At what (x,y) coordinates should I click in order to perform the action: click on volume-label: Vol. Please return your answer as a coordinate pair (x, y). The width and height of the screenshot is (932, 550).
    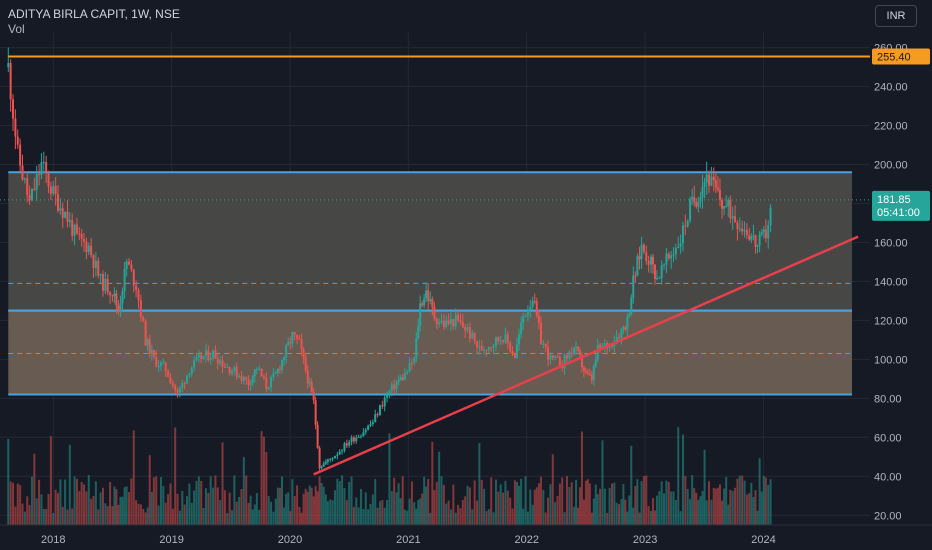
    Looking at the image, I should click on (16, 29).